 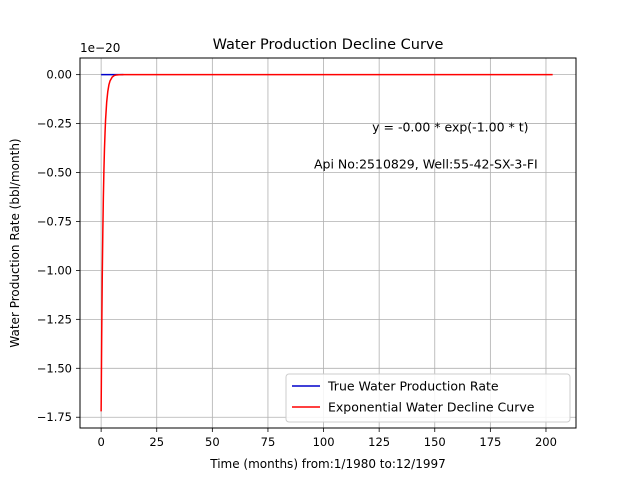 What do you see at coordinates (54, 173) in the screenshot?
I see `y-tick-label: −0.50` at bounding box center [54, 173].